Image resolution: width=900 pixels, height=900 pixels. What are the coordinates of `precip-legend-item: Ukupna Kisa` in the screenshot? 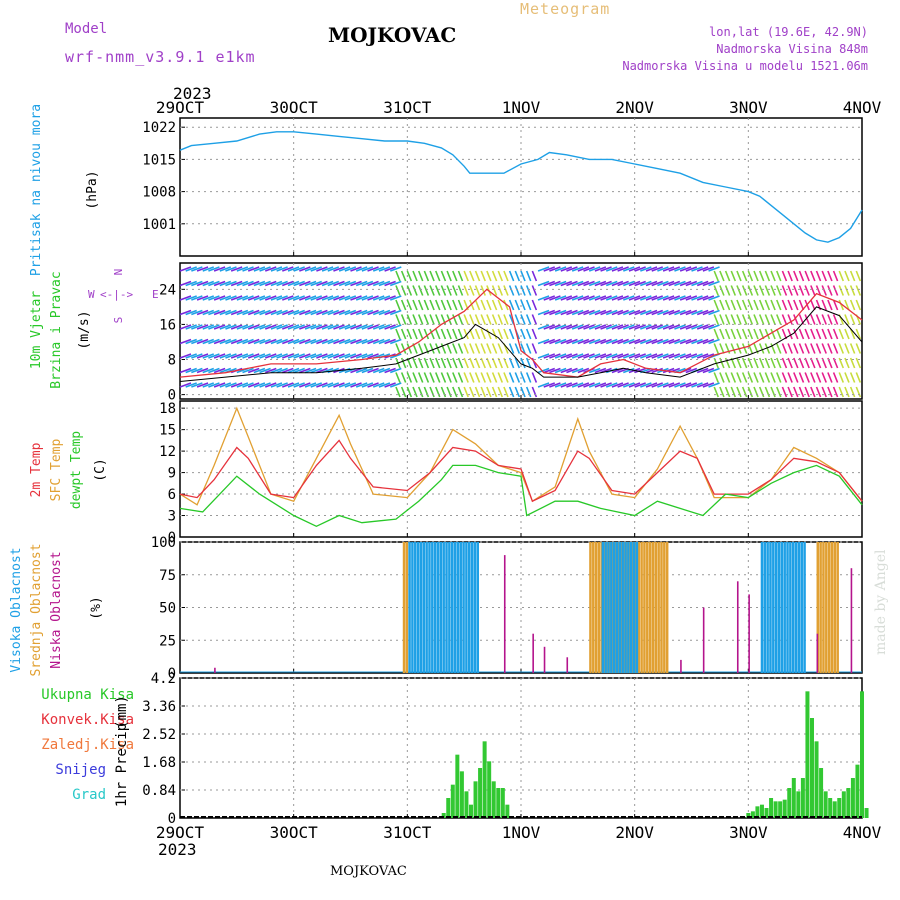 It's located at (87, 695).